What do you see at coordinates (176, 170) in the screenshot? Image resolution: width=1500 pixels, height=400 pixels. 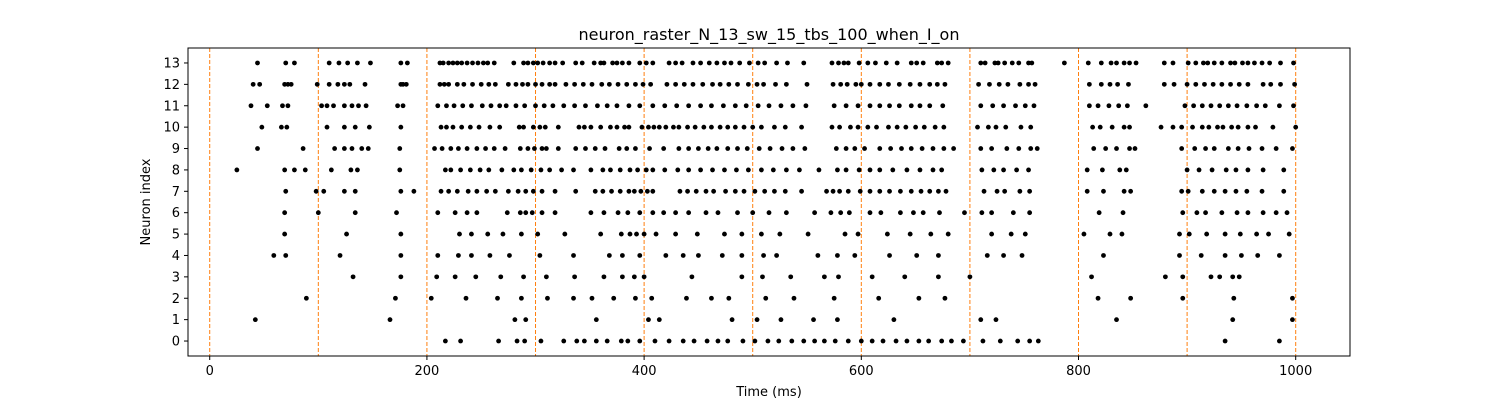 I see `y-tick-label: 8` at bounding box center [176, 170].